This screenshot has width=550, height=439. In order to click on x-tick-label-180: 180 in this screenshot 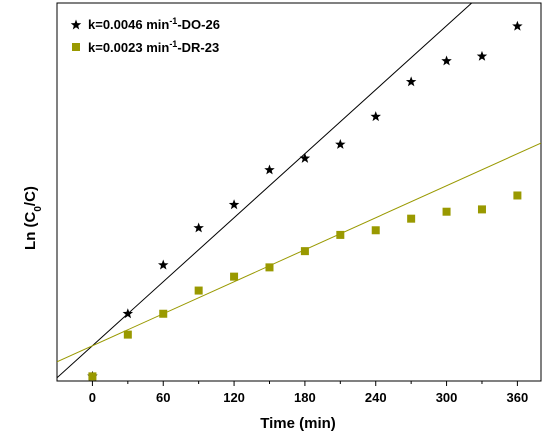, I will do `click(305, 397)`.